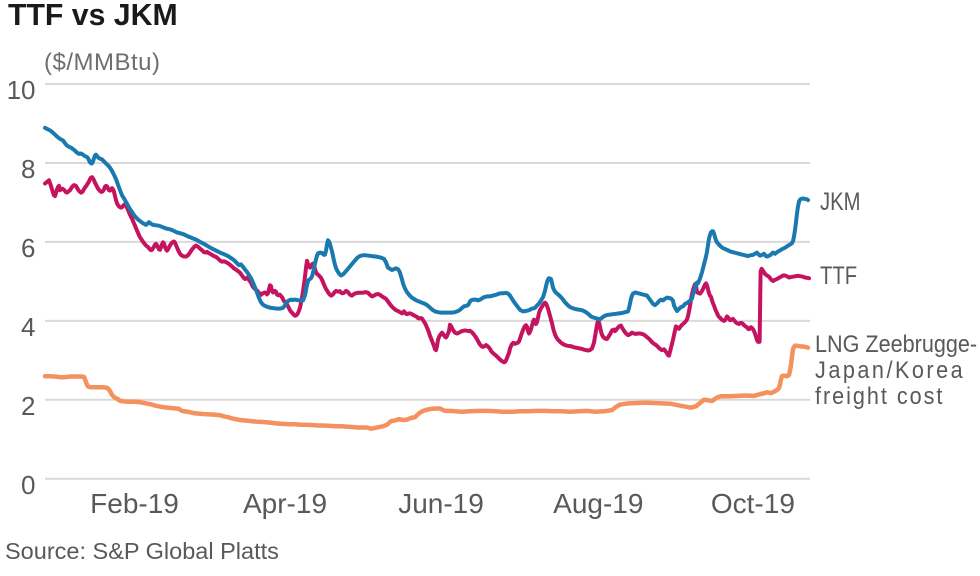 The height and width of the screenshot is (576, 980). I want to click on svg-text: 10, so click(21, 90).